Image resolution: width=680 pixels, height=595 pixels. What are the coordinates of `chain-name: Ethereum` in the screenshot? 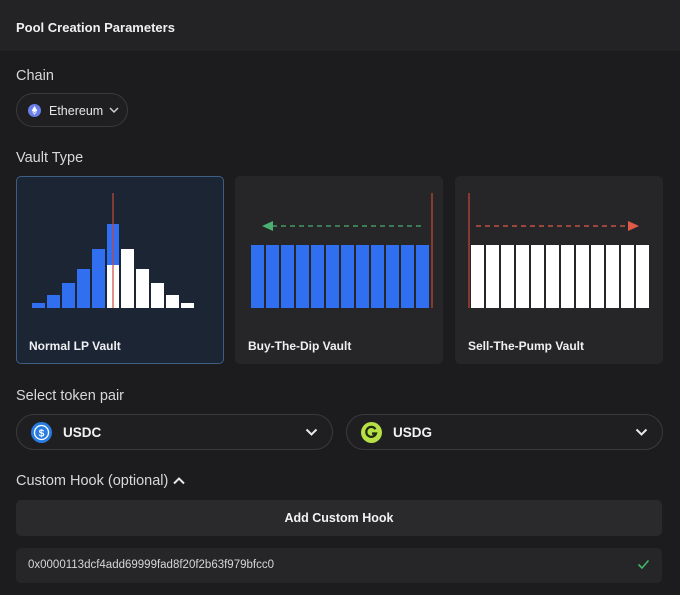 It's located at (76, 111).